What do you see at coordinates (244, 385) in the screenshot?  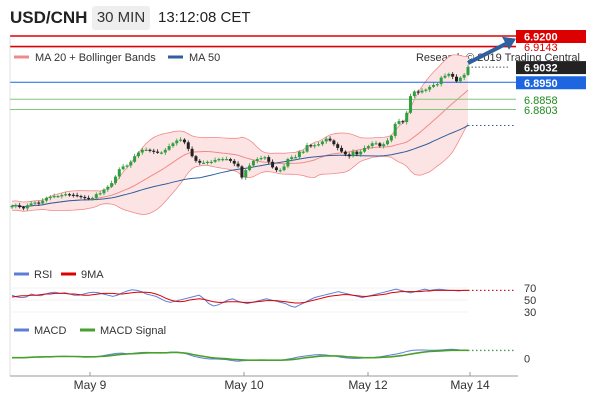 I see `x-tick-label-1: May 10` at bounding box center [244, 385].